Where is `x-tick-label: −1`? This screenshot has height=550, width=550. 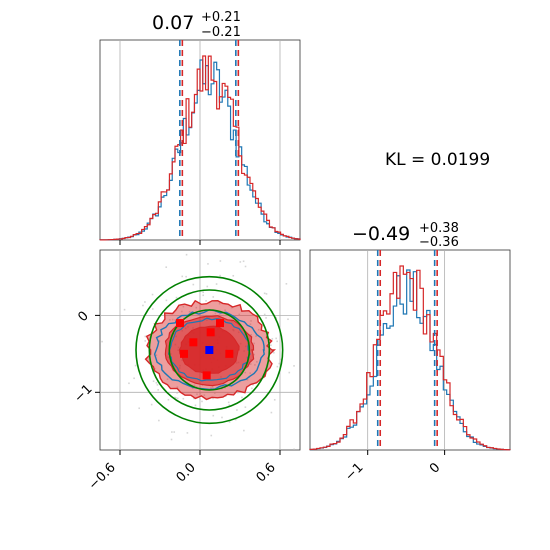
x-tick-label: −1 is located at coordinates (354, 472).